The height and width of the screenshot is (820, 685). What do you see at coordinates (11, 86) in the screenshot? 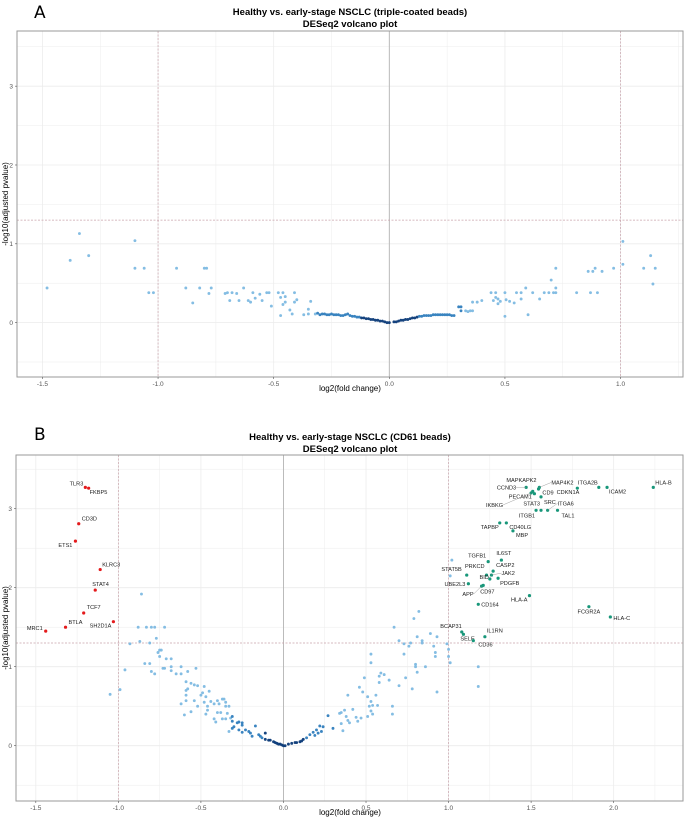
I see `y-tick-label: 3` at bounding box center [11, 86].